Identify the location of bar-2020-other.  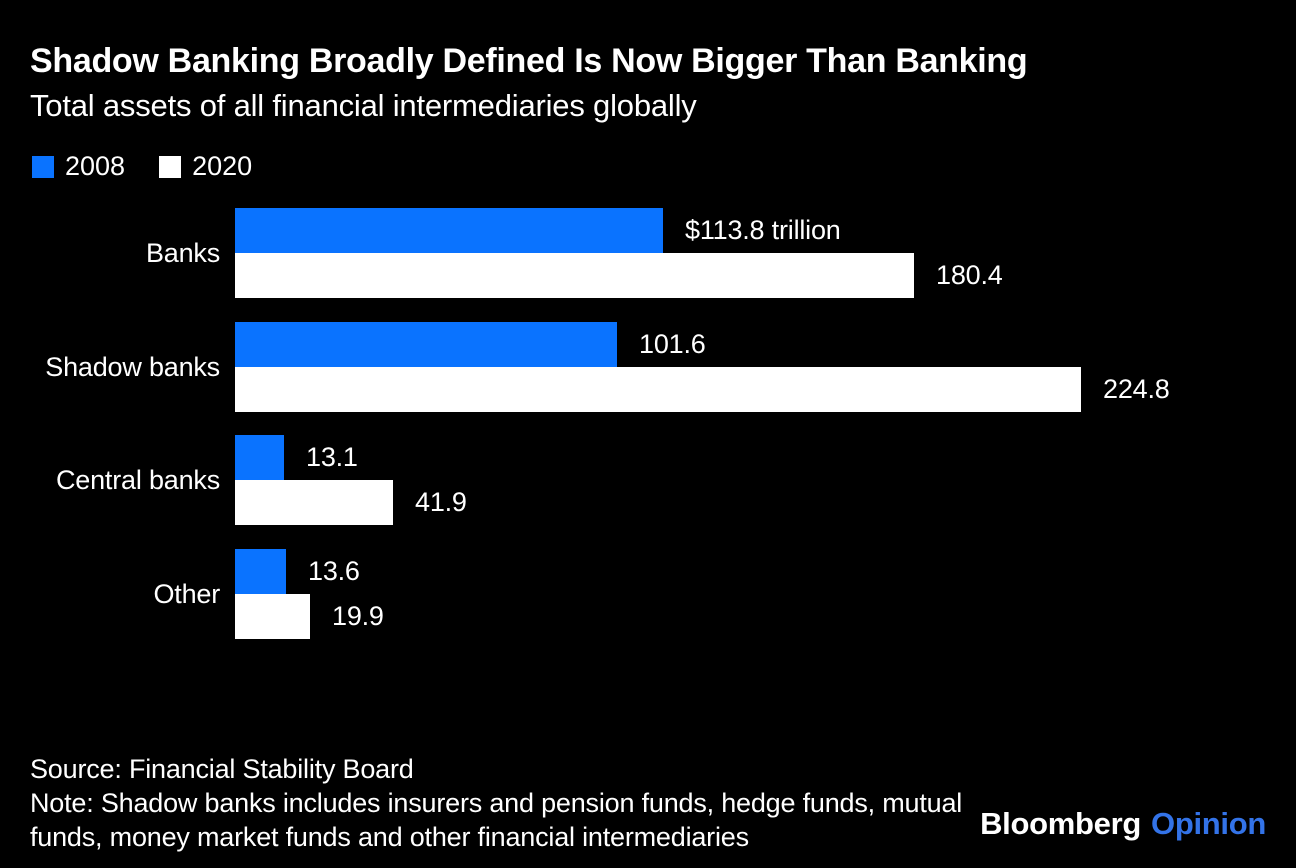
(272, 616).